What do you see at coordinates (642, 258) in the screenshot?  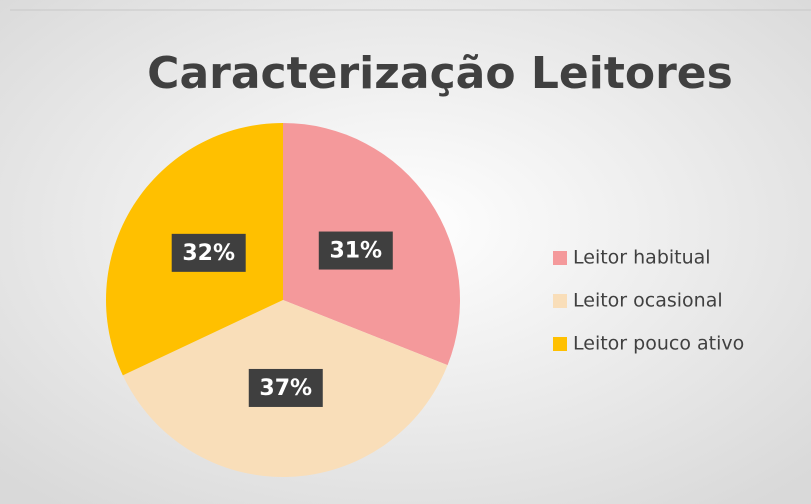 I see `legend-label: Leitor habitual` at bounding box center [642, 258].